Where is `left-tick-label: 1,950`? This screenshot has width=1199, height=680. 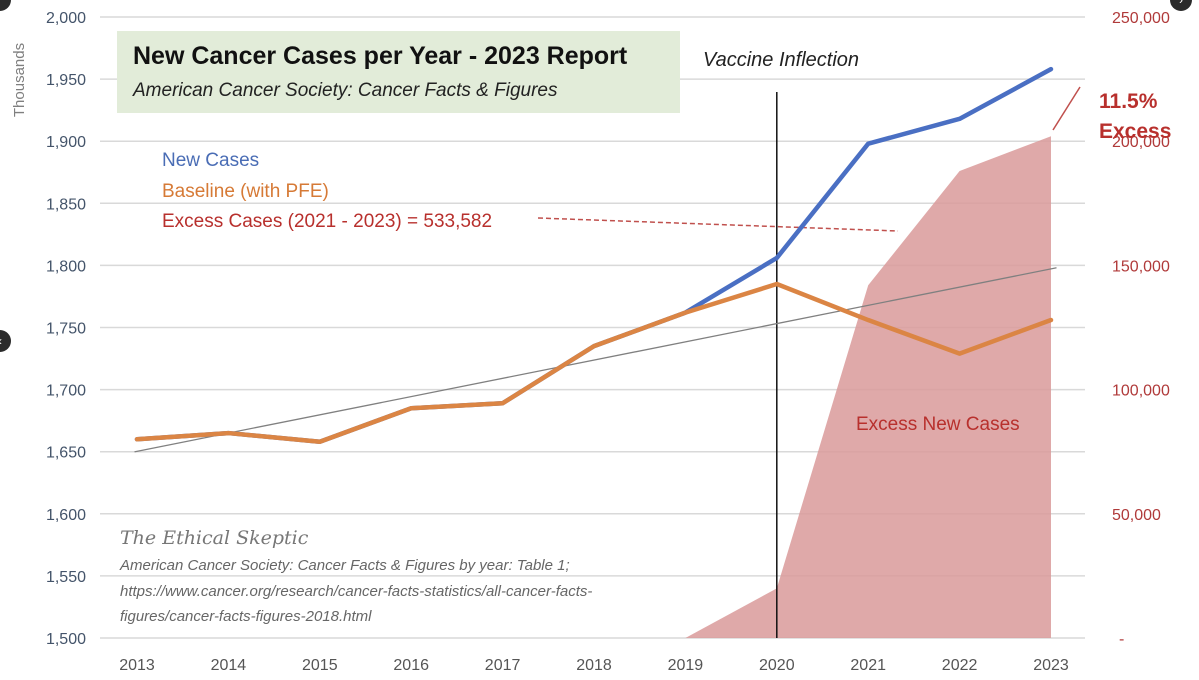 left-tick-label: 1,950 is located at coordinates (66, 80).